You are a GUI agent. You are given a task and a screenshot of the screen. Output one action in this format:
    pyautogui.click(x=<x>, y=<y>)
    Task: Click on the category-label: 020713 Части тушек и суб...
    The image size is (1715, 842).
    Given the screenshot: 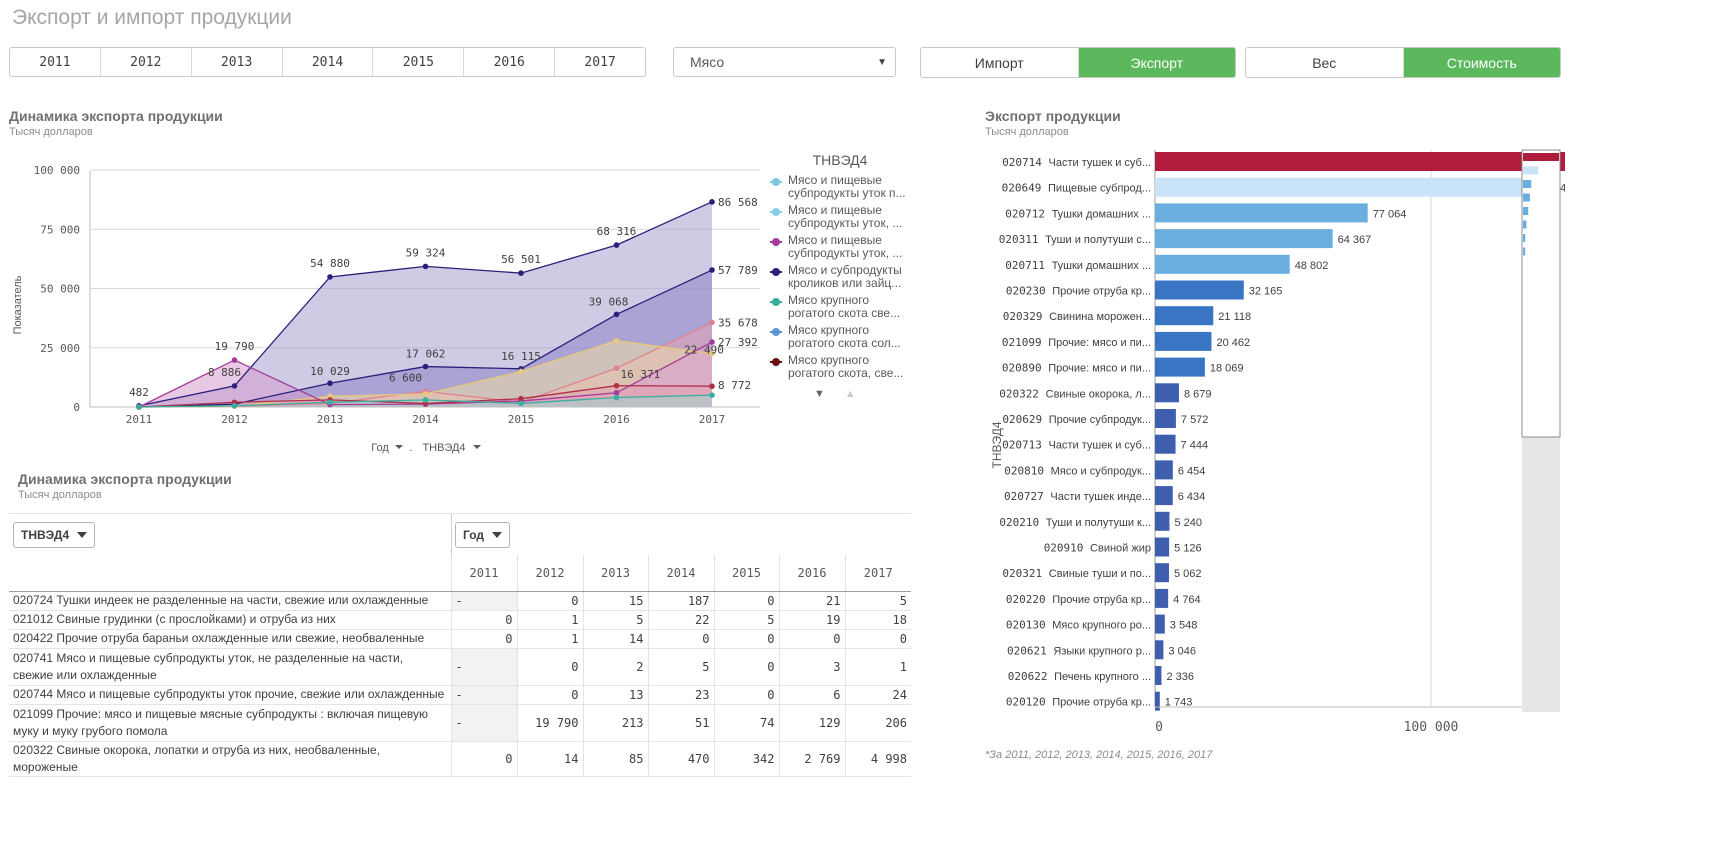 What is the action you would take?
    pyautogui.click(x=1076, y=445)
    